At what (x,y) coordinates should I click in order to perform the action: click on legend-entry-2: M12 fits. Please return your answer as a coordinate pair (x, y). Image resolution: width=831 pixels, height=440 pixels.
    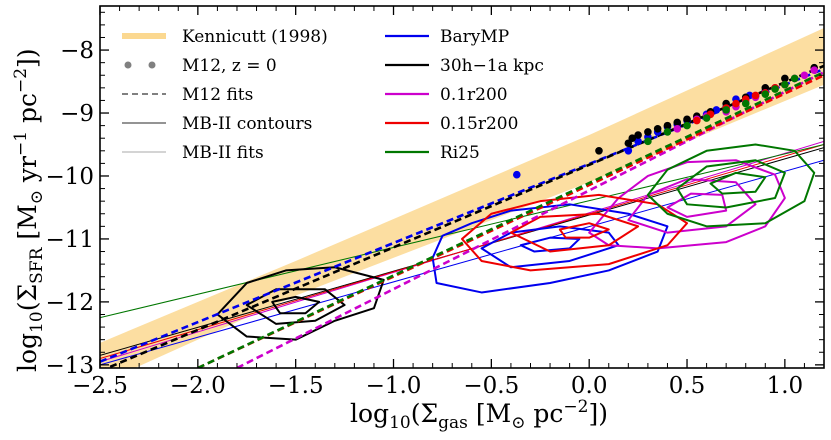
    Looking at the image, I should click on (187, 95).